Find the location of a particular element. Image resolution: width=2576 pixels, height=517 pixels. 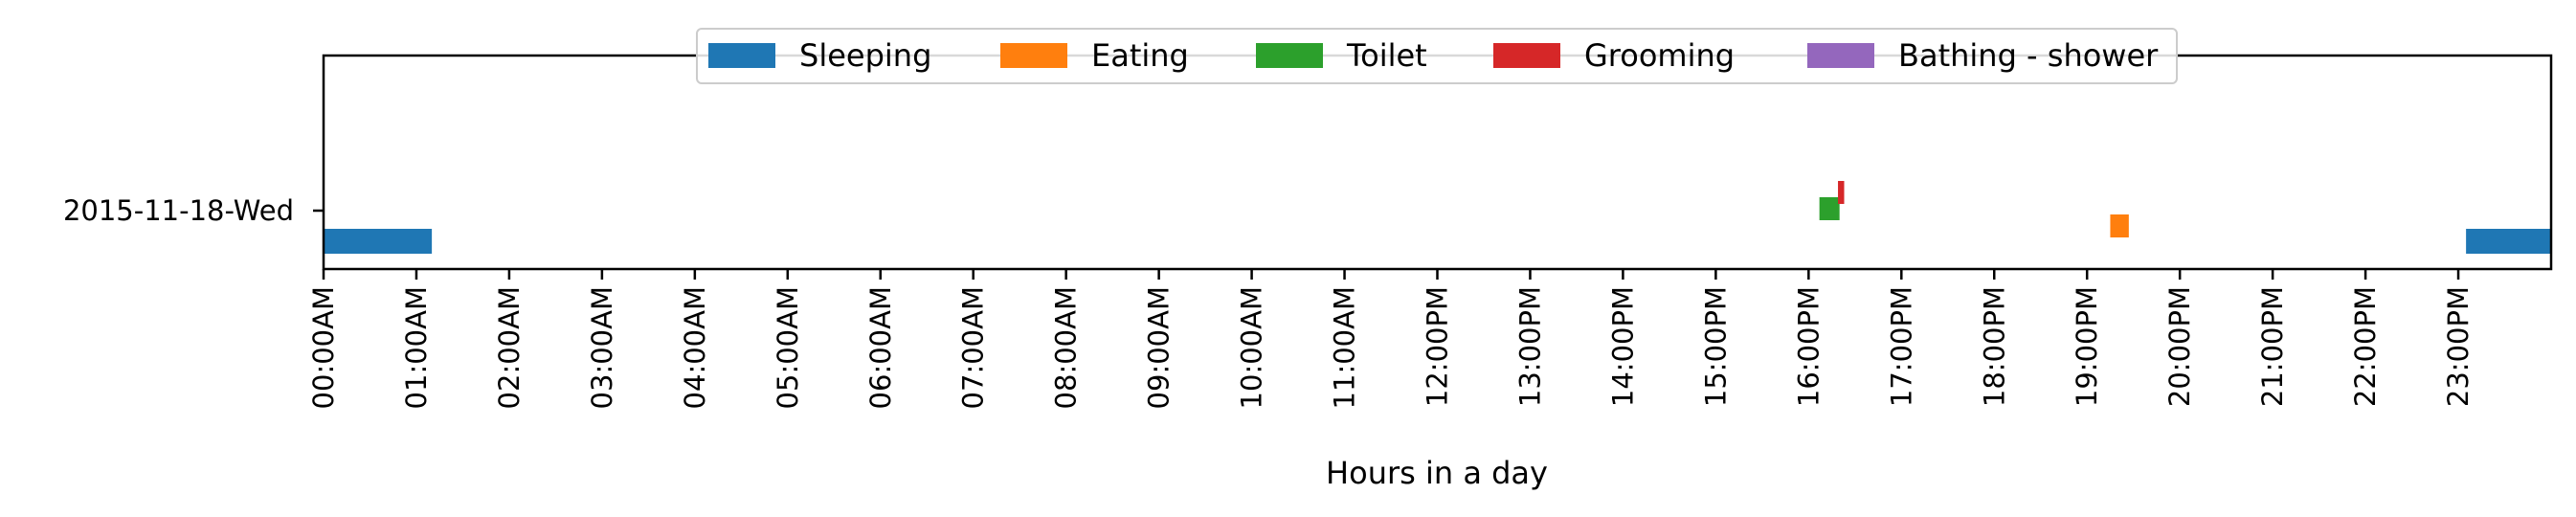

activity-bar-grooming is located at coordinates (1842, 192).